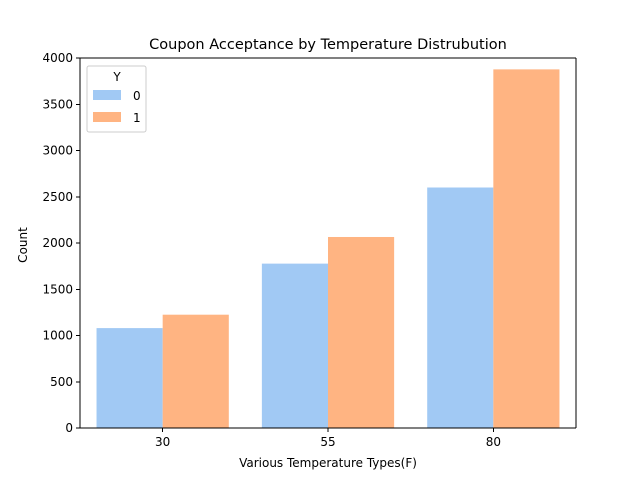 This screenshot has width=640, height=484. What do you see at coordinates (57, 336) in the screenshot?
I see `y-tick-label: 1000` at bounding box center [57, 336].